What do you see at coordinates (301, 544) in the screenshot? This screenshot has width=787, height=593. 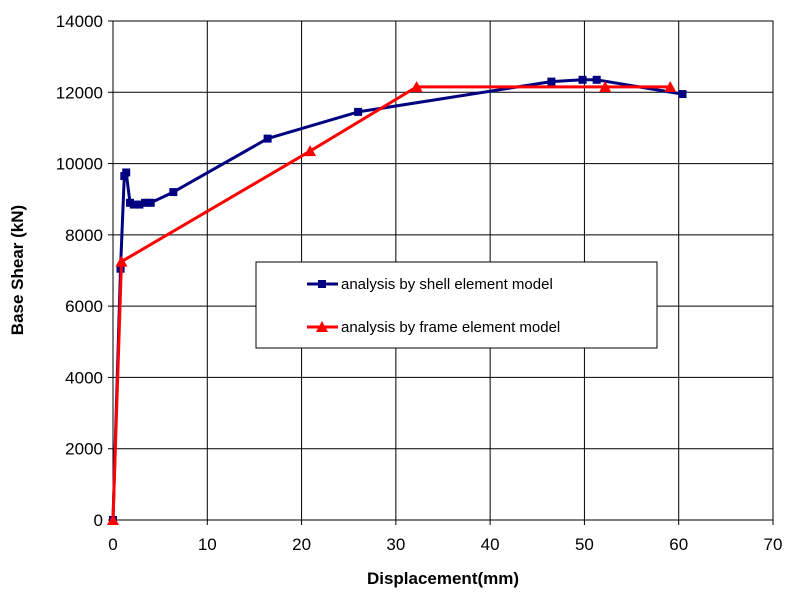 I see `x-tick-label: 20` at bounding box center [301, 544].